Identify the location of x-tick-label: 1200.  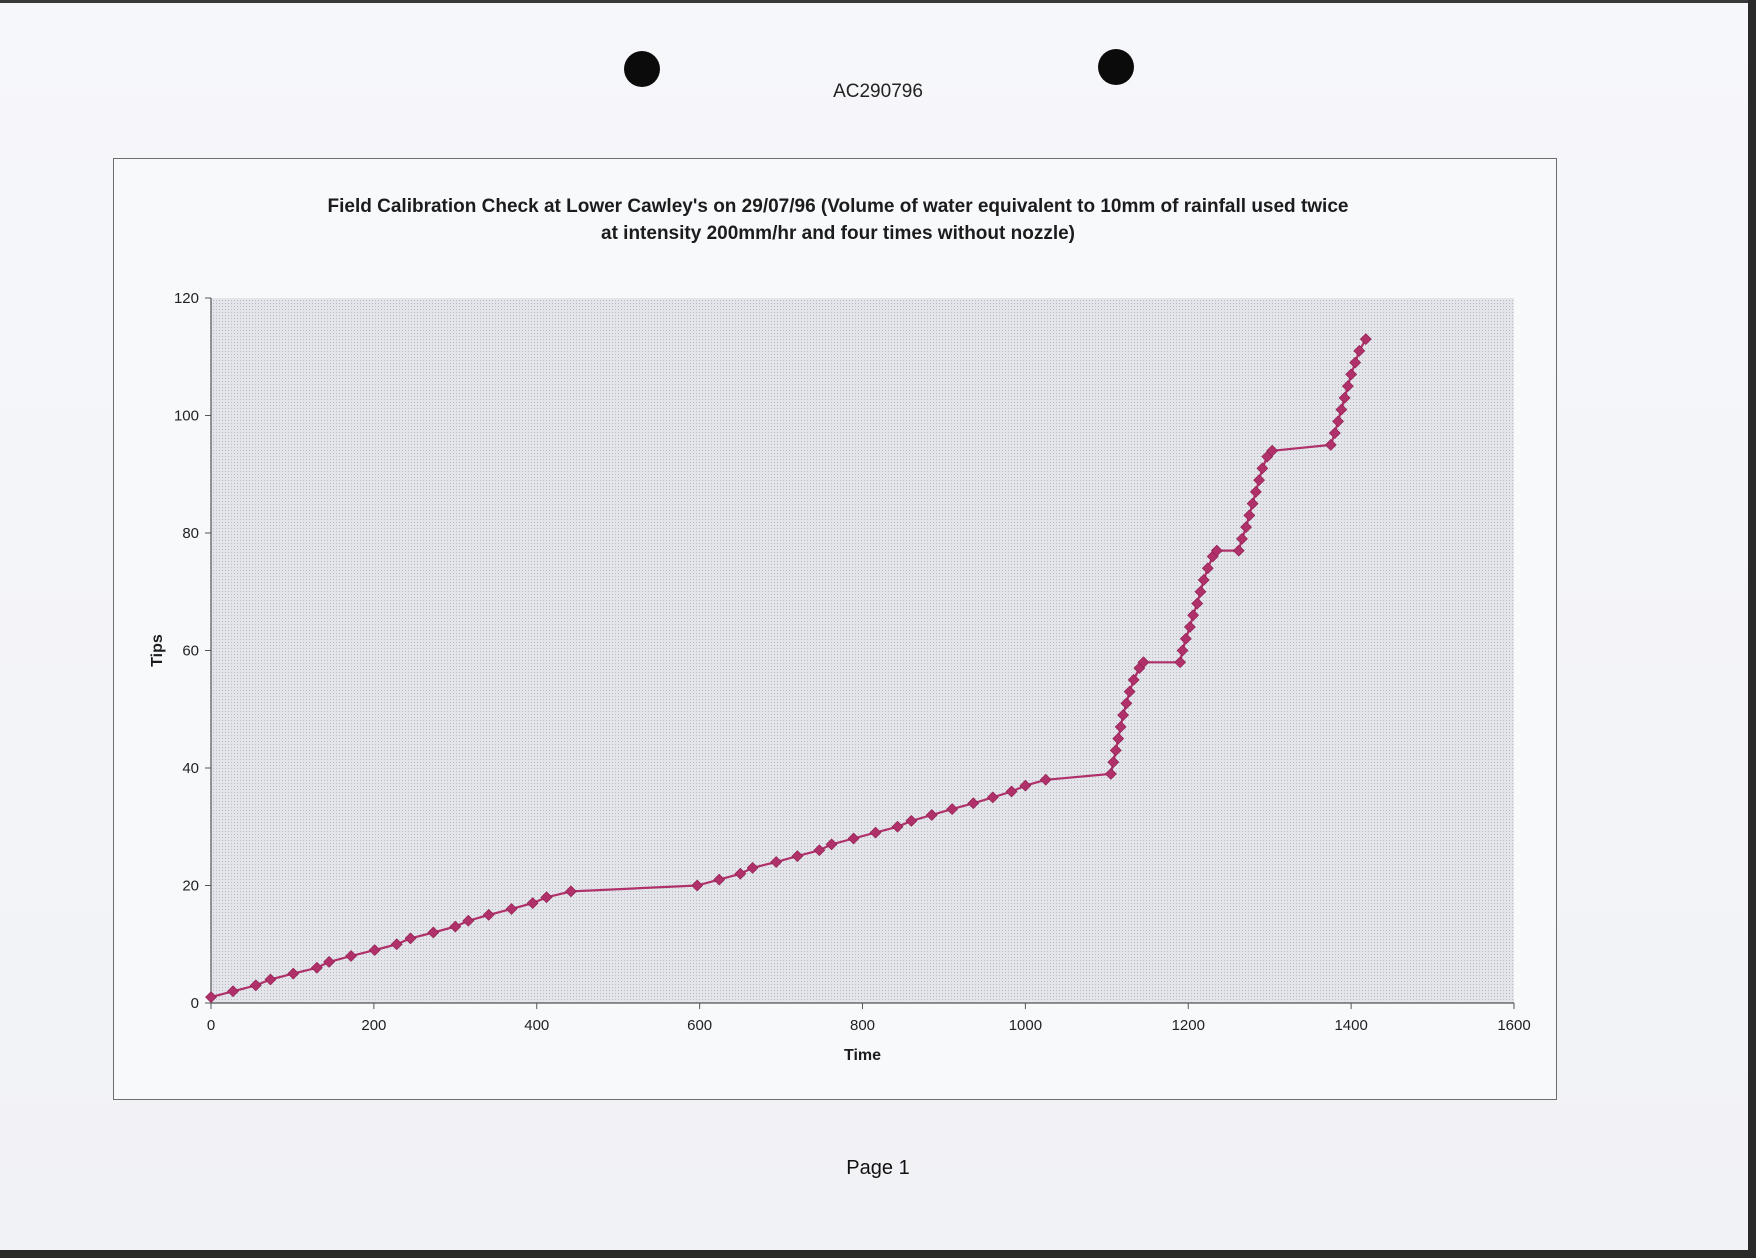
(1188, 1025).